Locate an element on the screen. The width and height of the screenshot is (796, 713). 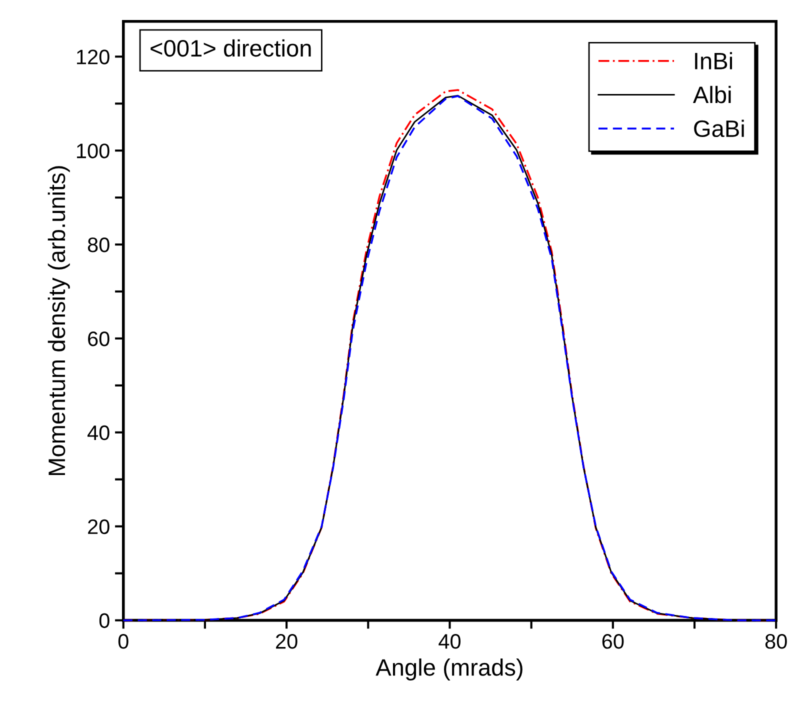
y-tick-label: 20 is located at coordinates (99, 526).